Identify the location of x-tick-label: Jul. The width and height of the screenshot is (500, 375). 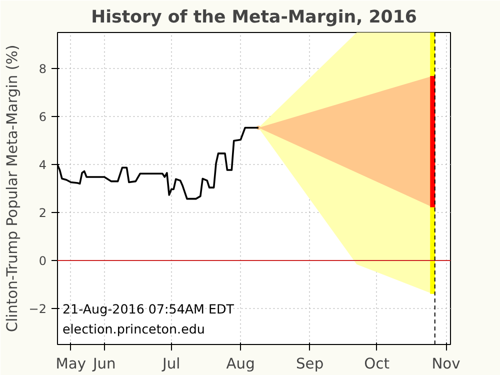
(171, 364).